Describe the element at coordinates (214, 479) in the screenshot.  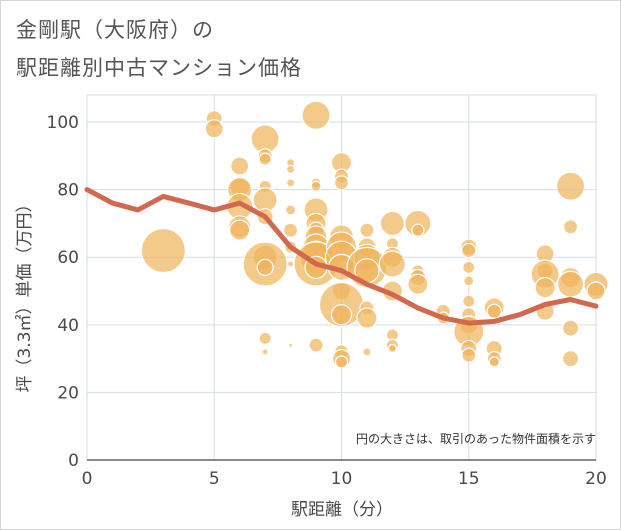
I see `x-tick-label: 5` at that location.